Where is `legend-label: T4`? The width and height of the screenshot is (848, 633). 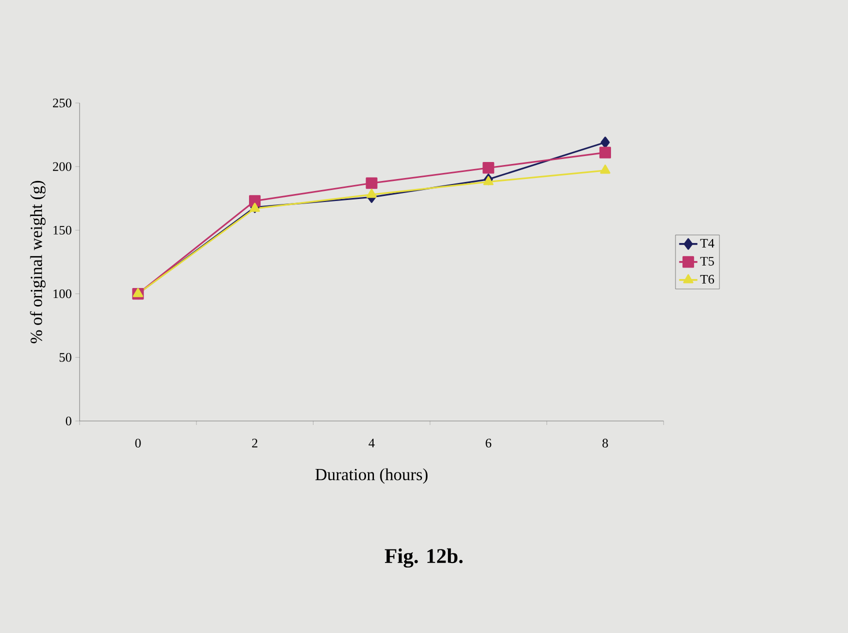 legend-label: T4 is located at coordinates (707, 243).